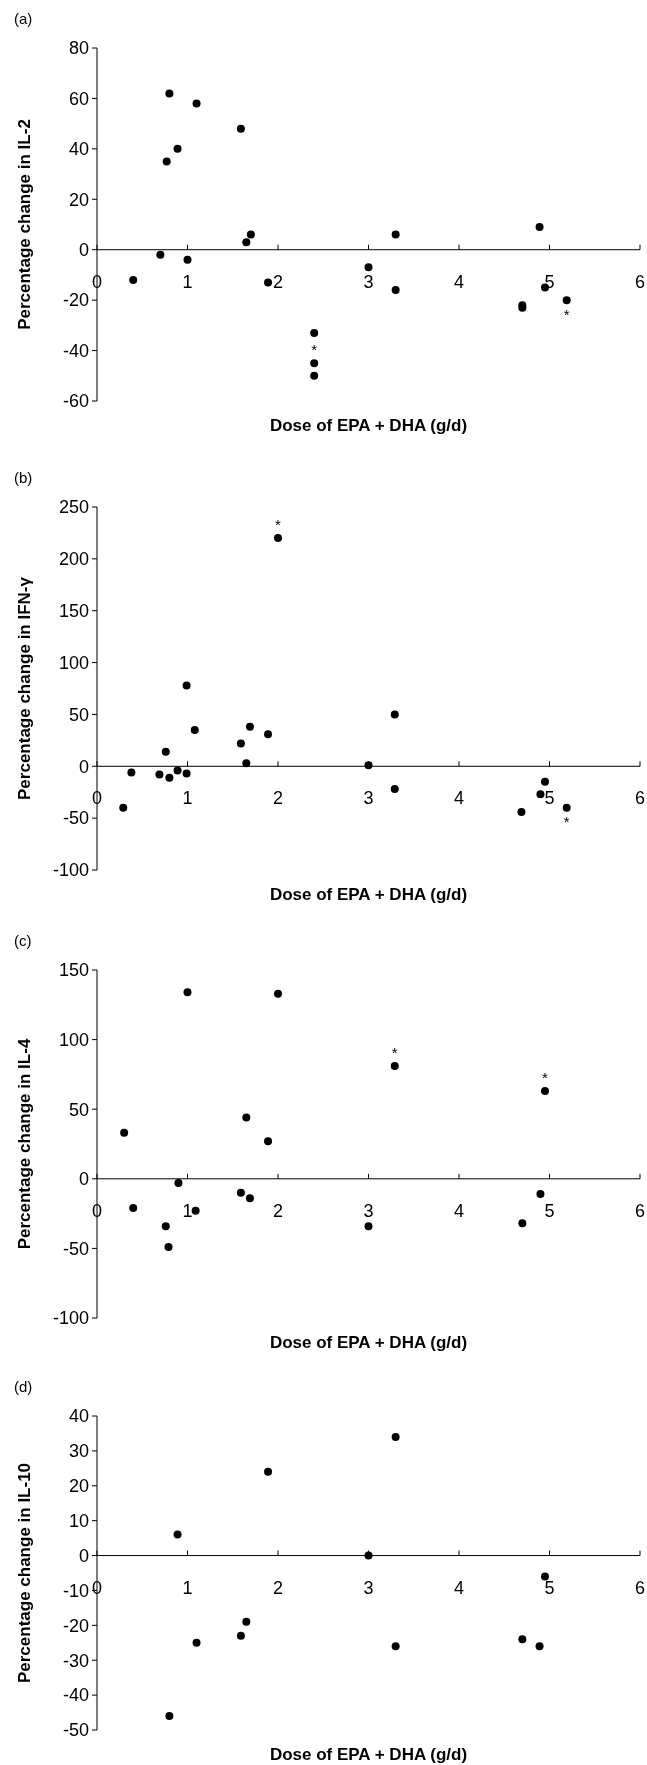 Image resolution: width=647 pixels, height=1765 pixels. Describe the element at coordinates (78, 48) in the screenshot. I see `y-tick-label: 80` at that location.